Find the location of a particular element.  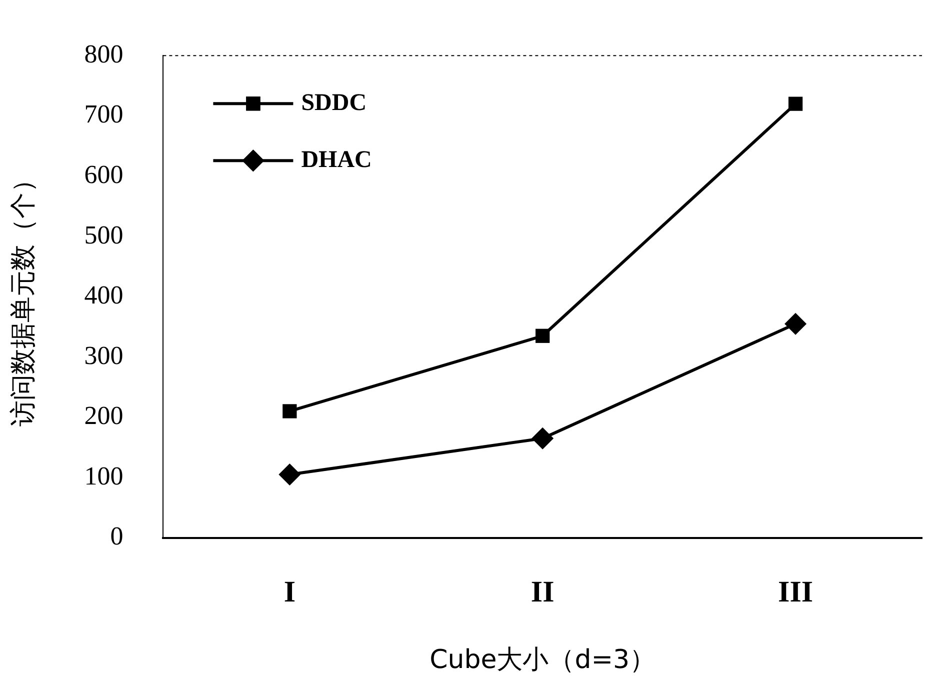

legend-label: SDDC is located at coordinates (334, 103).